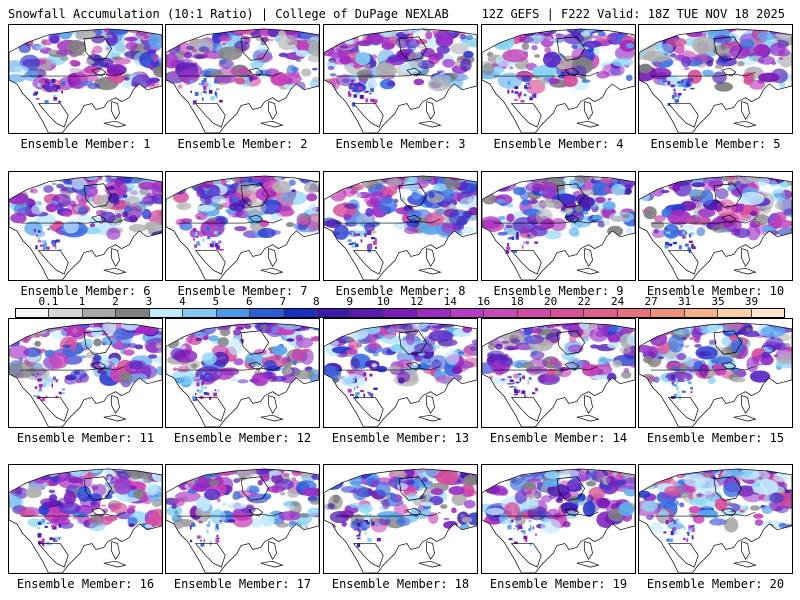  Describe the element at coordinates (715, 291) in the screenshot. I see `ensemble-member-label: Ensemble Member: 10` at that location.